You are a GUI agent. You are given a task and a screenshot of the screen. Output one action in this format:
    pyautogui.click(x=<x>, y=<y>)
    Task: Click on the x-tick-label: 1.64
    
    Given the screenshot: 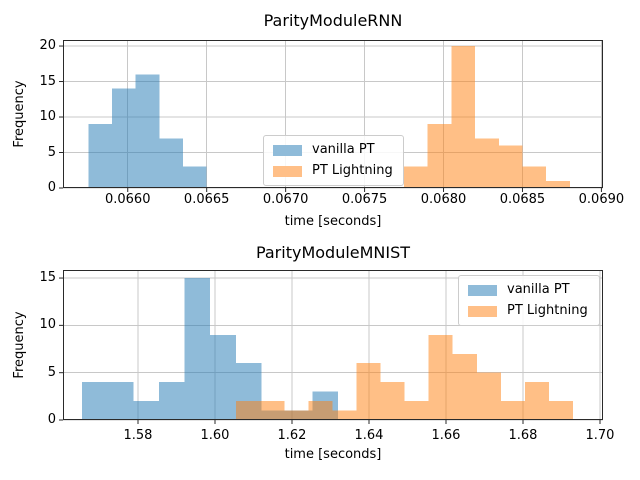 What is the action you would take?
    pyautogui.click(x=369, y=435)
    